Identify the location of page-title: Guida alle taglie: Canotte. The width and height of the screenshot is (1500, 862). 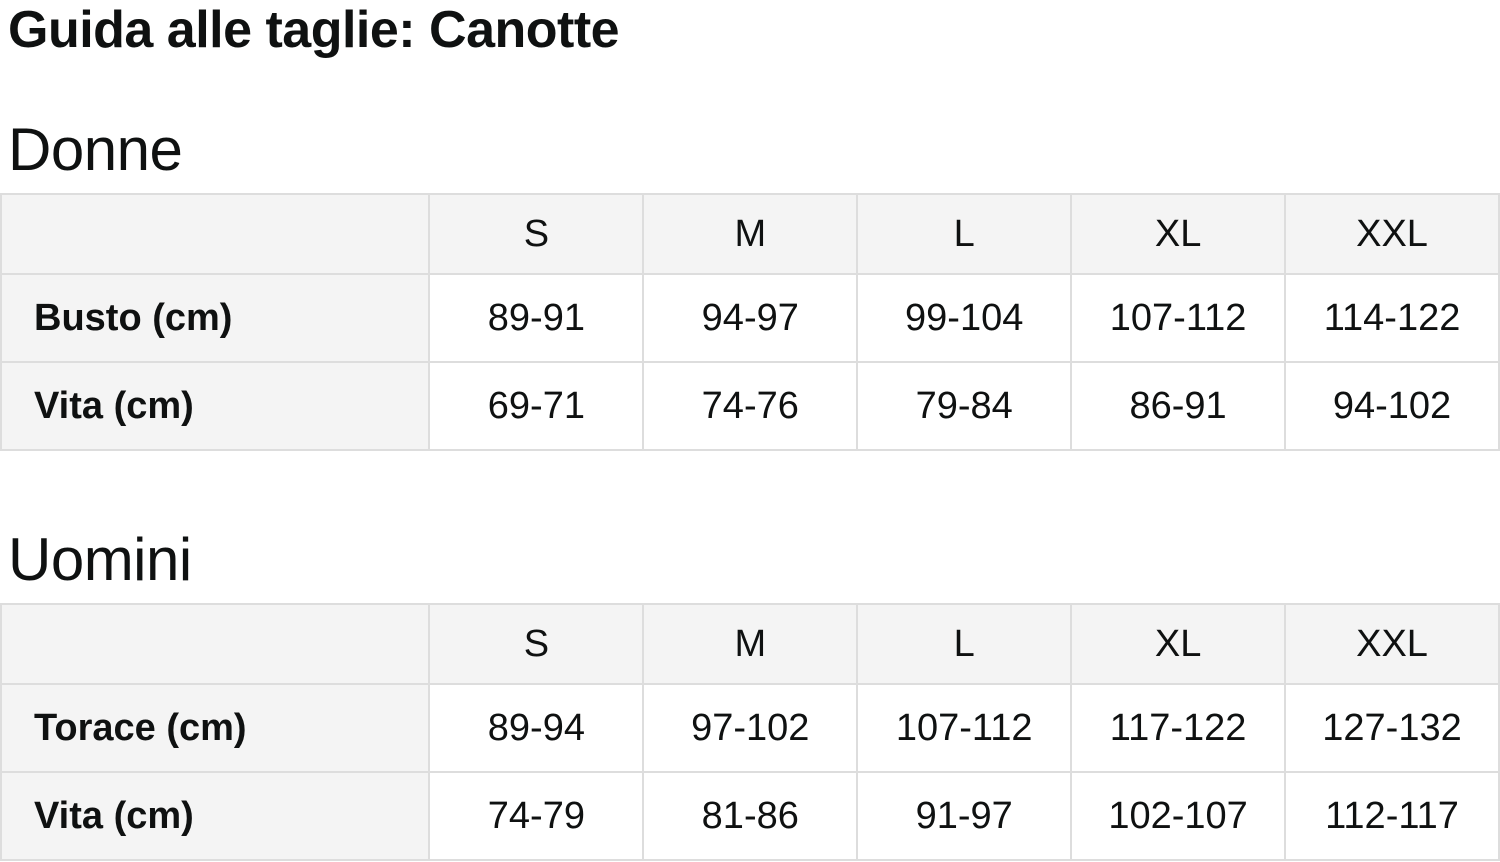
(314, 30).